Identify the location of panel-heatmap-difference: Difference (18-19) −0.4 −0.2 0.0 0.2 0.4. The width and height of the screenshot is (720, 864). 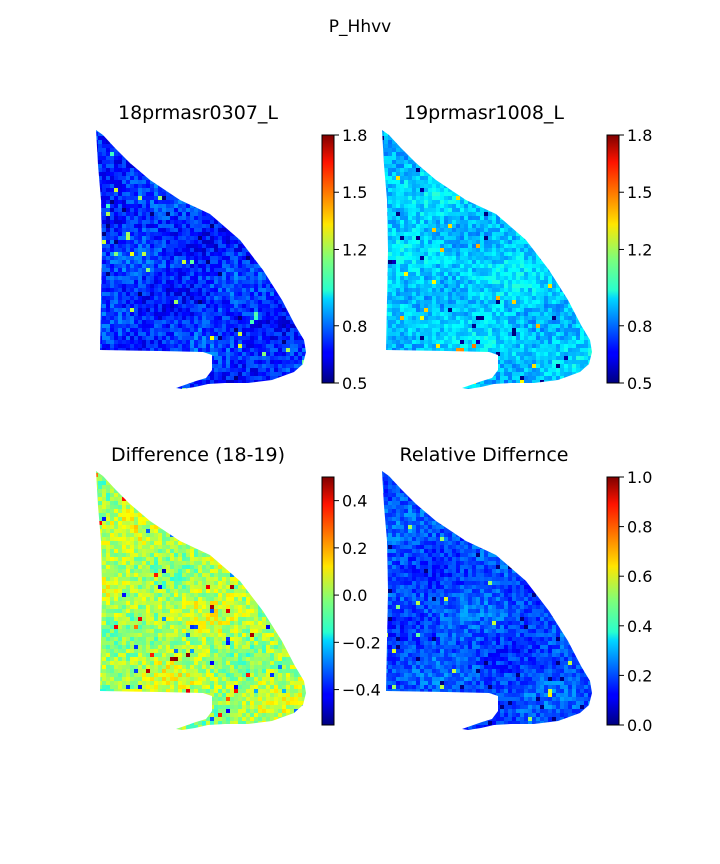
(238, 587).